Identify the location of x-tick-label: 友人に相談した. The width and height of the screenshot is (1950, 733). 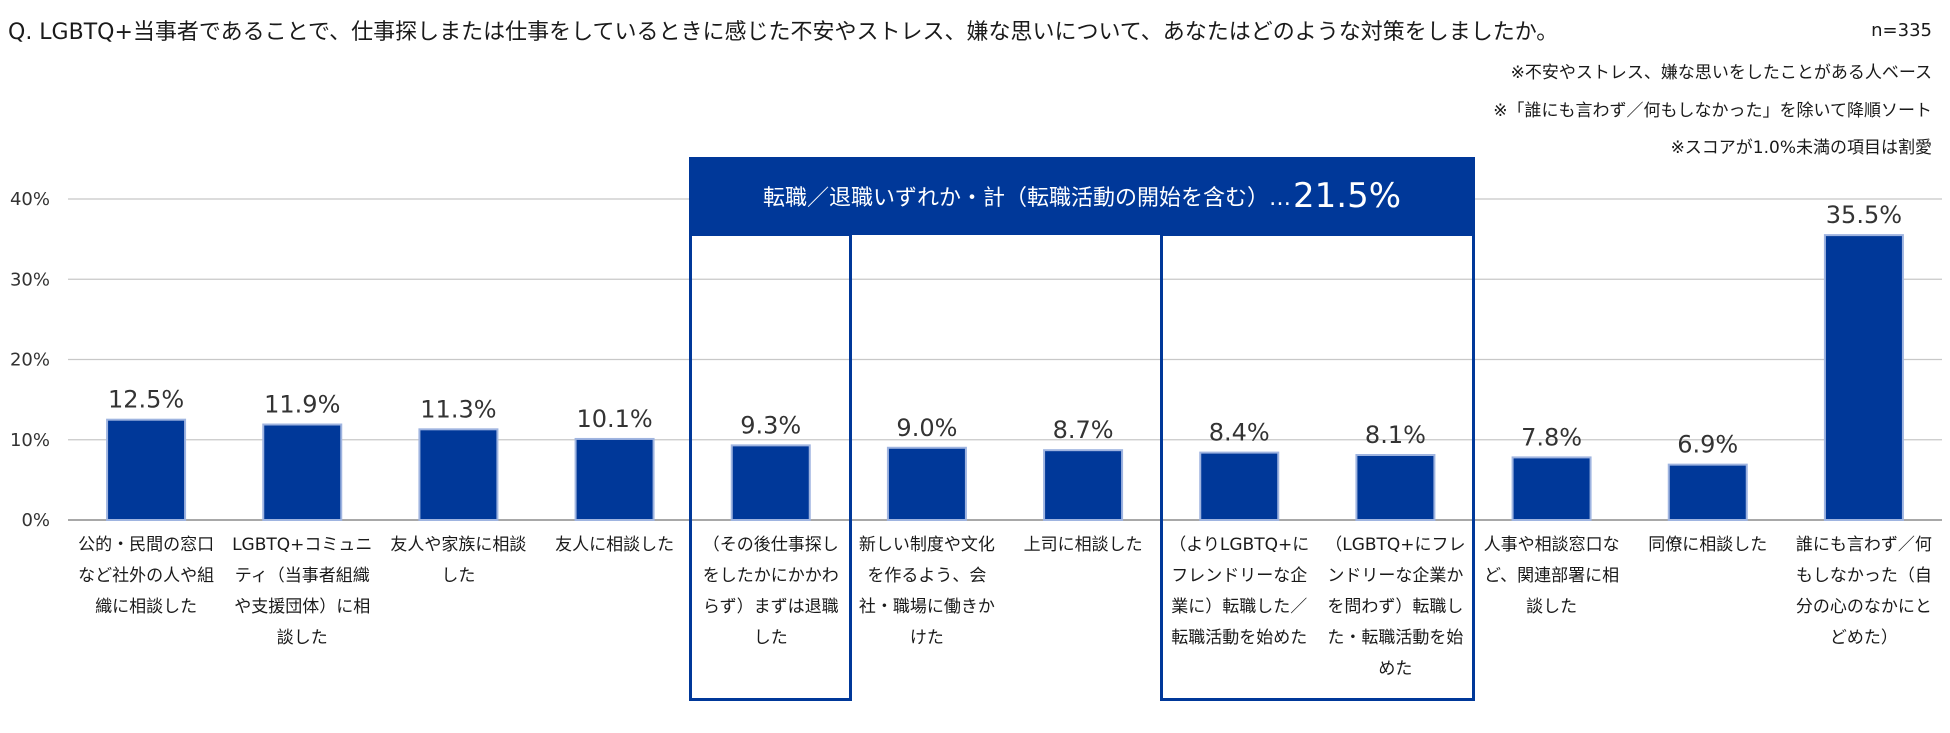
(615, 545).